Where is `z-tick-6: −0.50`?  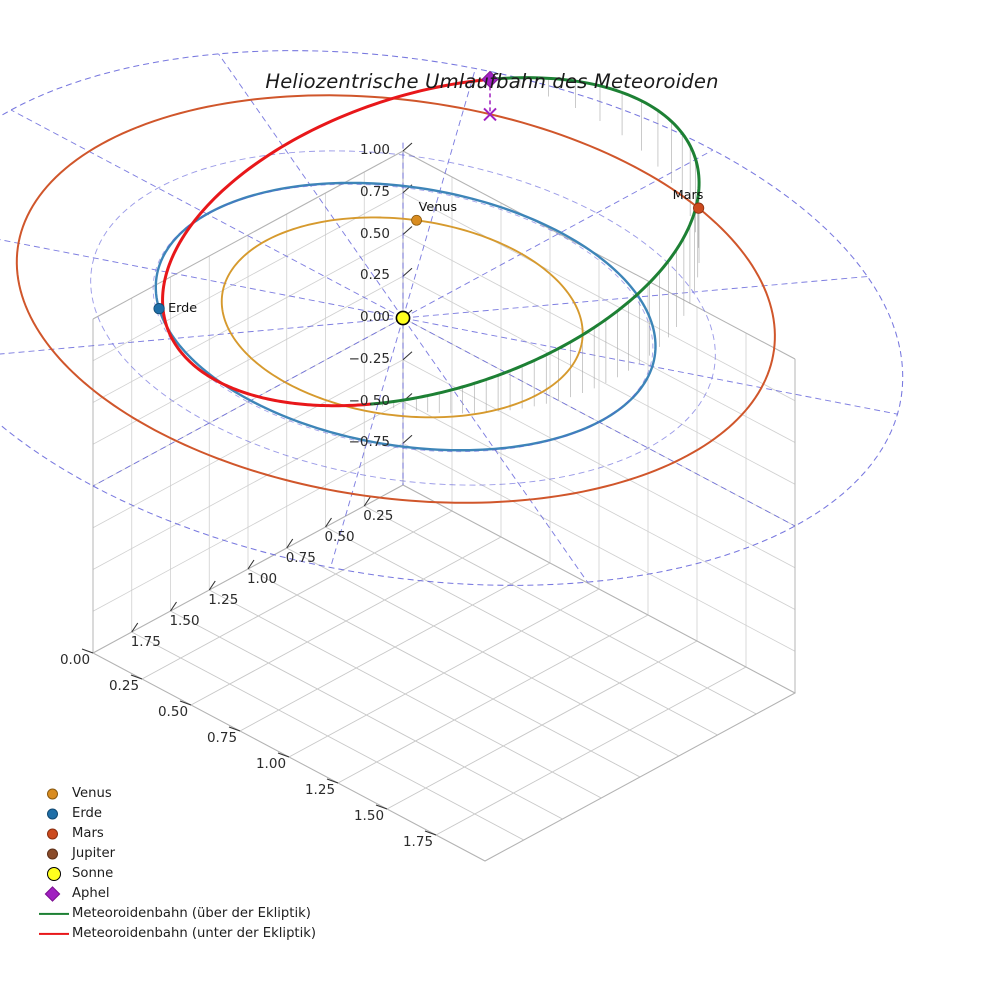
z-tick-6: −0.50 is located at coordinates (369, 400).